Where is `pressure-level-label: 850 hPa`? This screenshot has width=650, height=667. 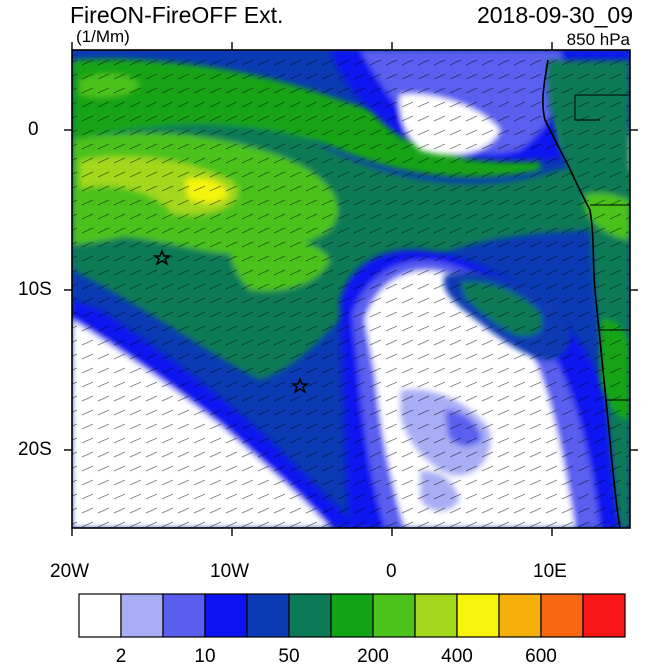 pressure-level-label: 850 hPa is located at coordinates (598, 39).